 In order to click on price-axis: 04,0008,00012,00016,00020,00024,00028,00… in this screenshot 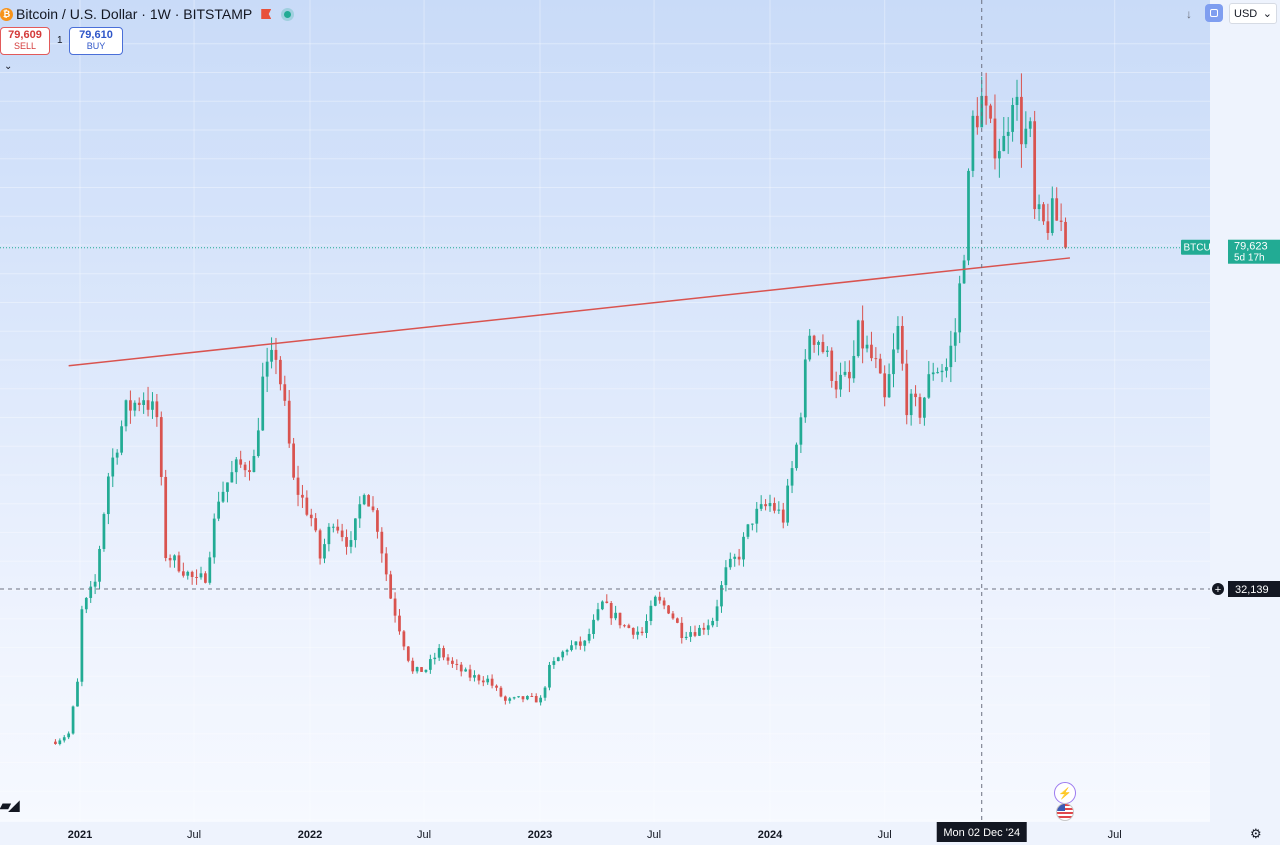, I will do `click(1245, 411)`.